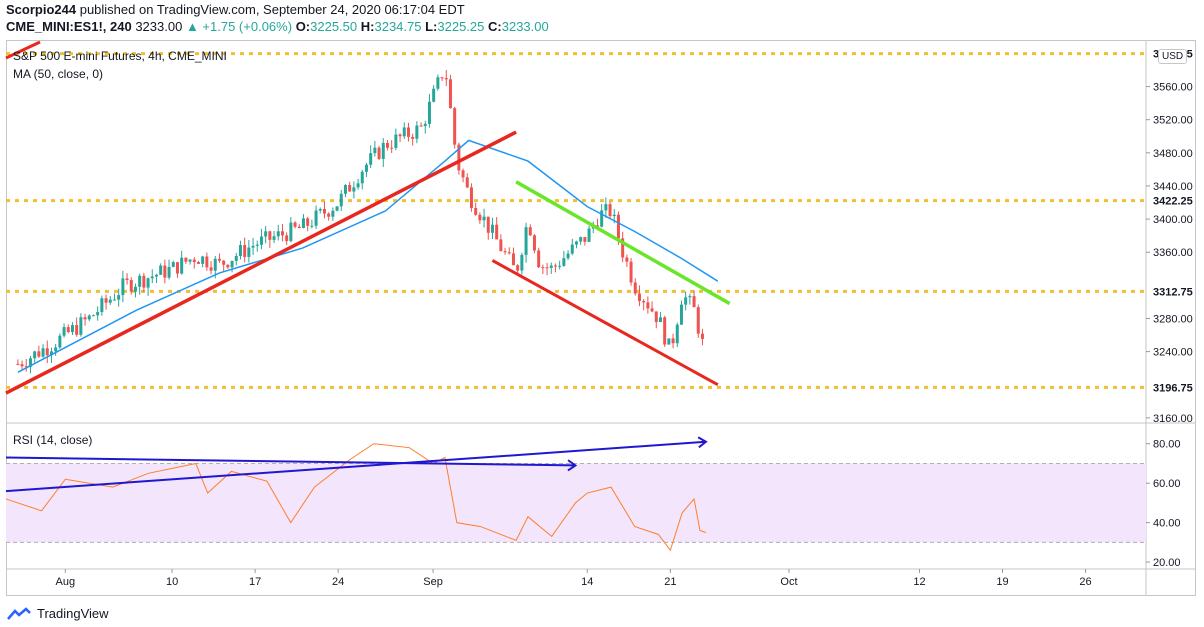 The width and height of the screenshot is (1204, 627). I want to click on time-tick-label-6: 21, so click(670, 582).